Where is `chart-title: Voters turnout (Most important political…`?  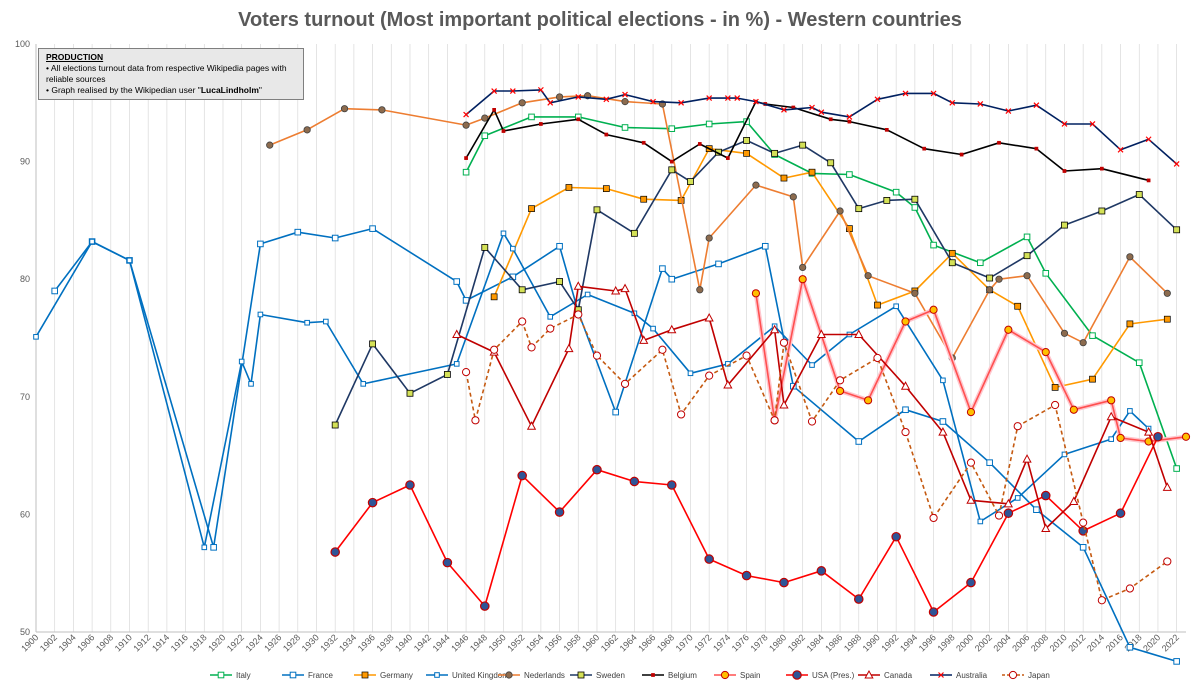
chart-title: Voters turnout (Most important political… is located at coordinates (600, 20).